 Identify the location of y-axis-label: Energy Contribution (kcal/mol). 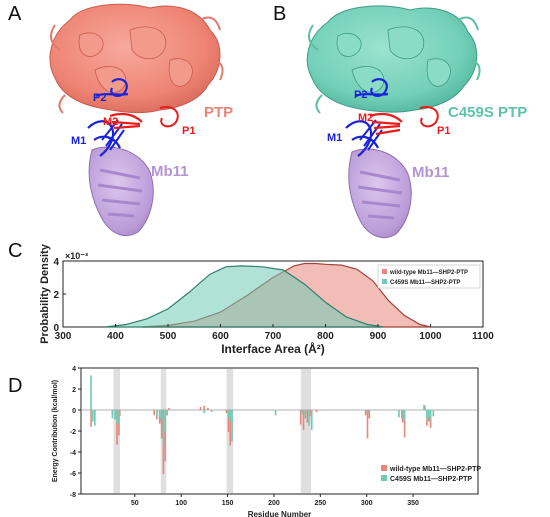
(55, 431).